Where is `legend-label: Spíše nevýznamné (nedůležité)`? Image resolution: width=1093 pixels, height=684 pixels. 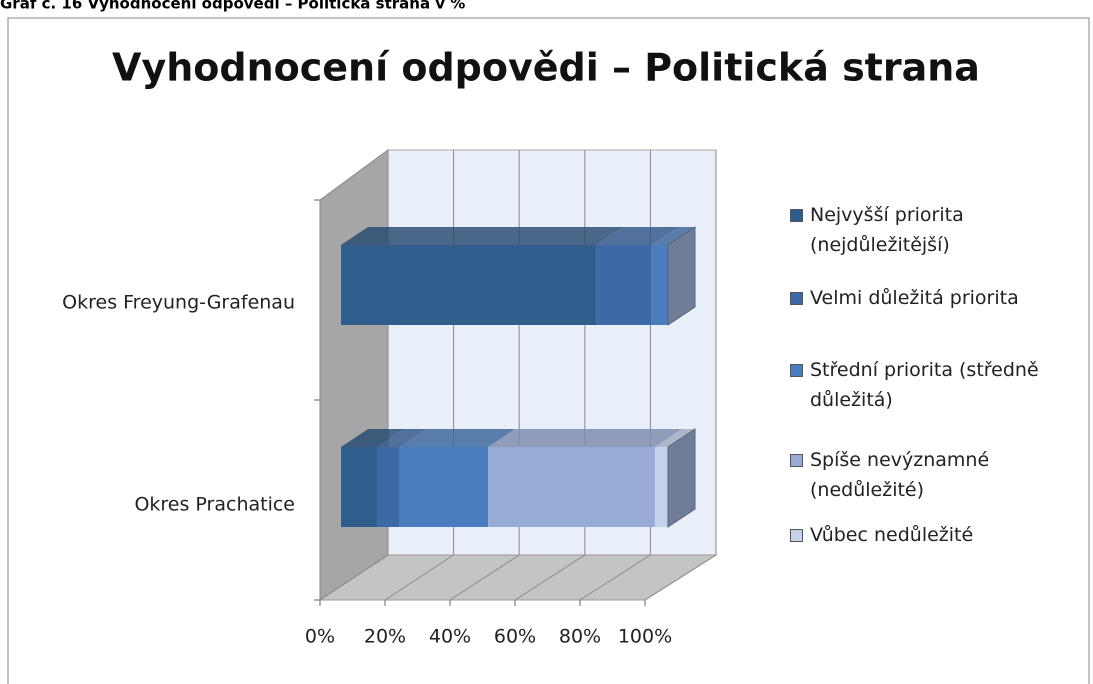 legend-label: Spíše nevýznamné (nedůležité) is located at coordinates (900, 475).